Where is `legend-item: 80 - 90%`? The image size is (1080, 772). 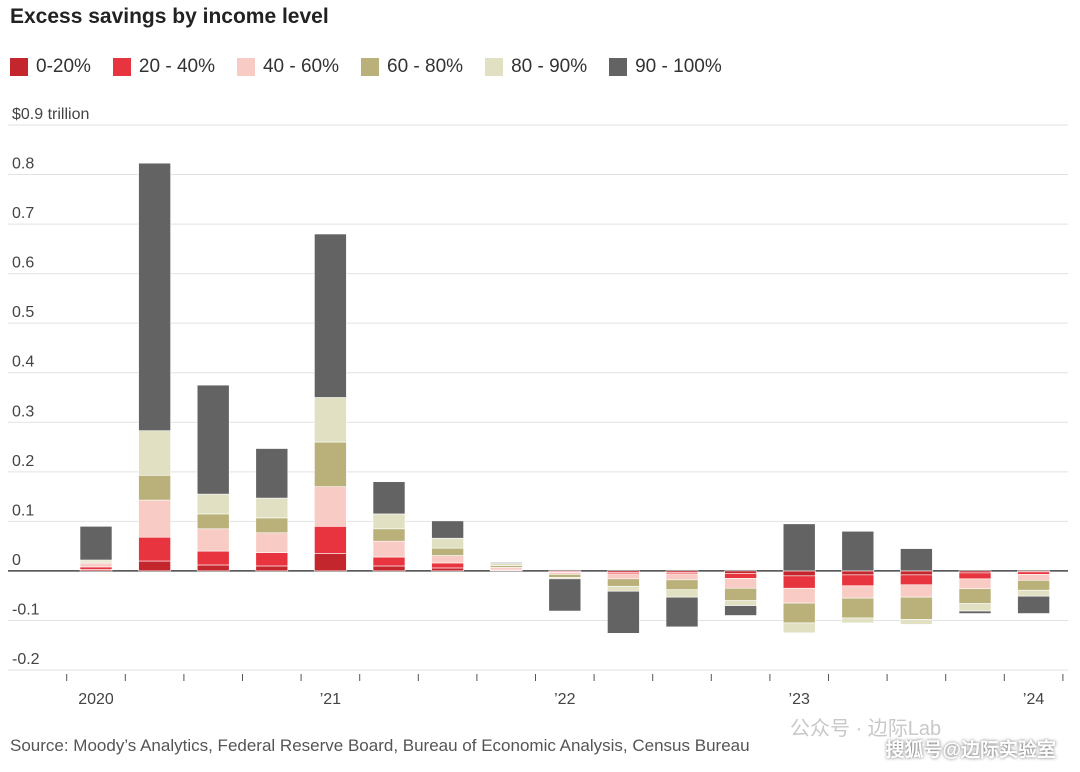 legend-item: 80 - 90% is located at coordinates (536, 67).